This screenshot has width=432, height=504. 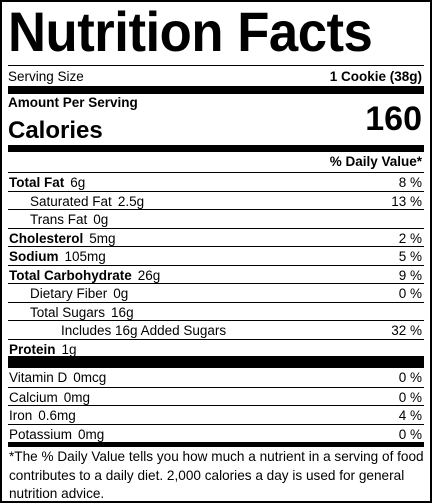 What do you see at coordinates (33, 397) in the screenshot?
I see `nutrient-name: Calcium` at bounding box center [33, 397].